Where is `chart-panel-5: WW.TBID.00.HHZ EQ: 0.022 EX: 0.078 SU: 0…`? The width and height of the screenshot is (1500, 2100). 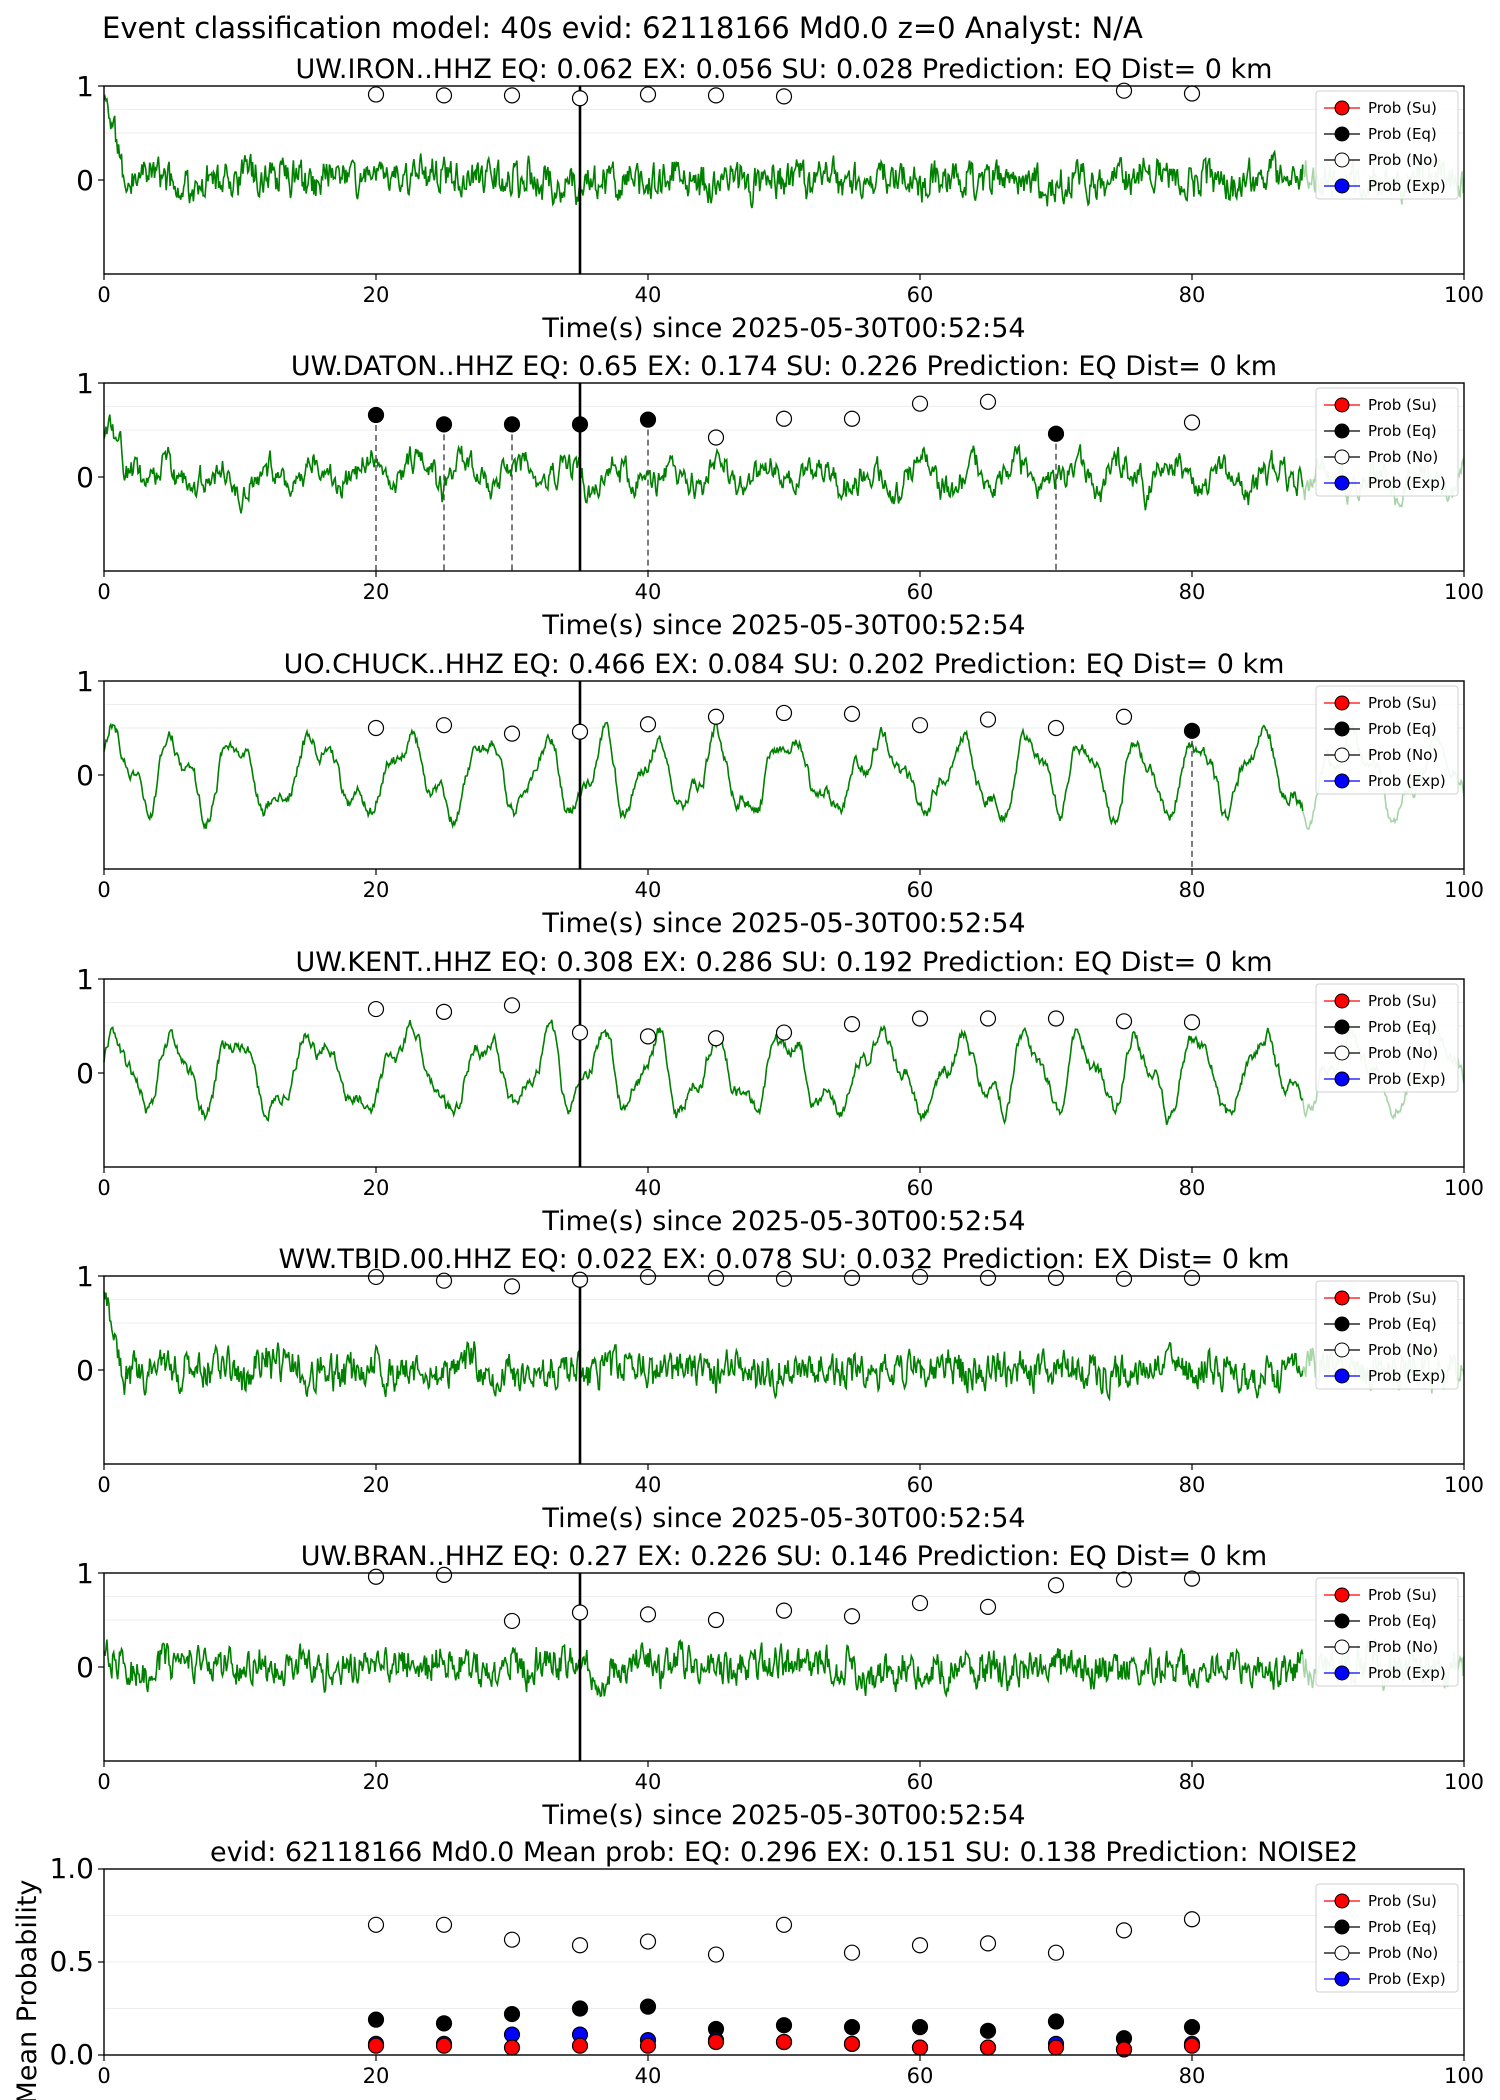
chart-panel-5: WW.TBID.00.HHZ EQ: 0.022 EX: 0.078 SU: 0… is located at coordinates (780, 1389).